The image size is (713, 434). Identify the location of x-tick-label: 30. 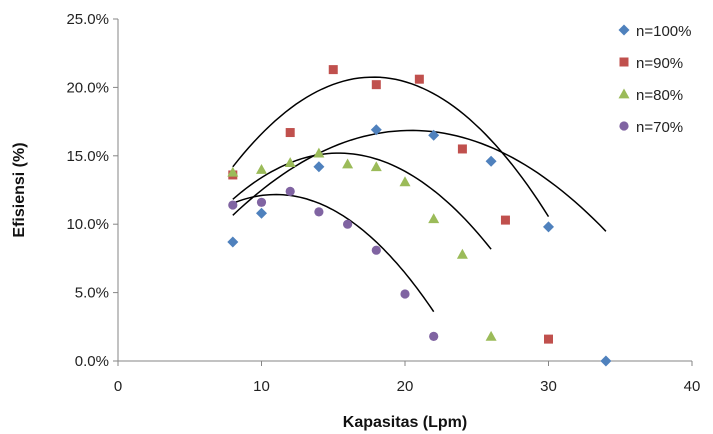
(548, 386).